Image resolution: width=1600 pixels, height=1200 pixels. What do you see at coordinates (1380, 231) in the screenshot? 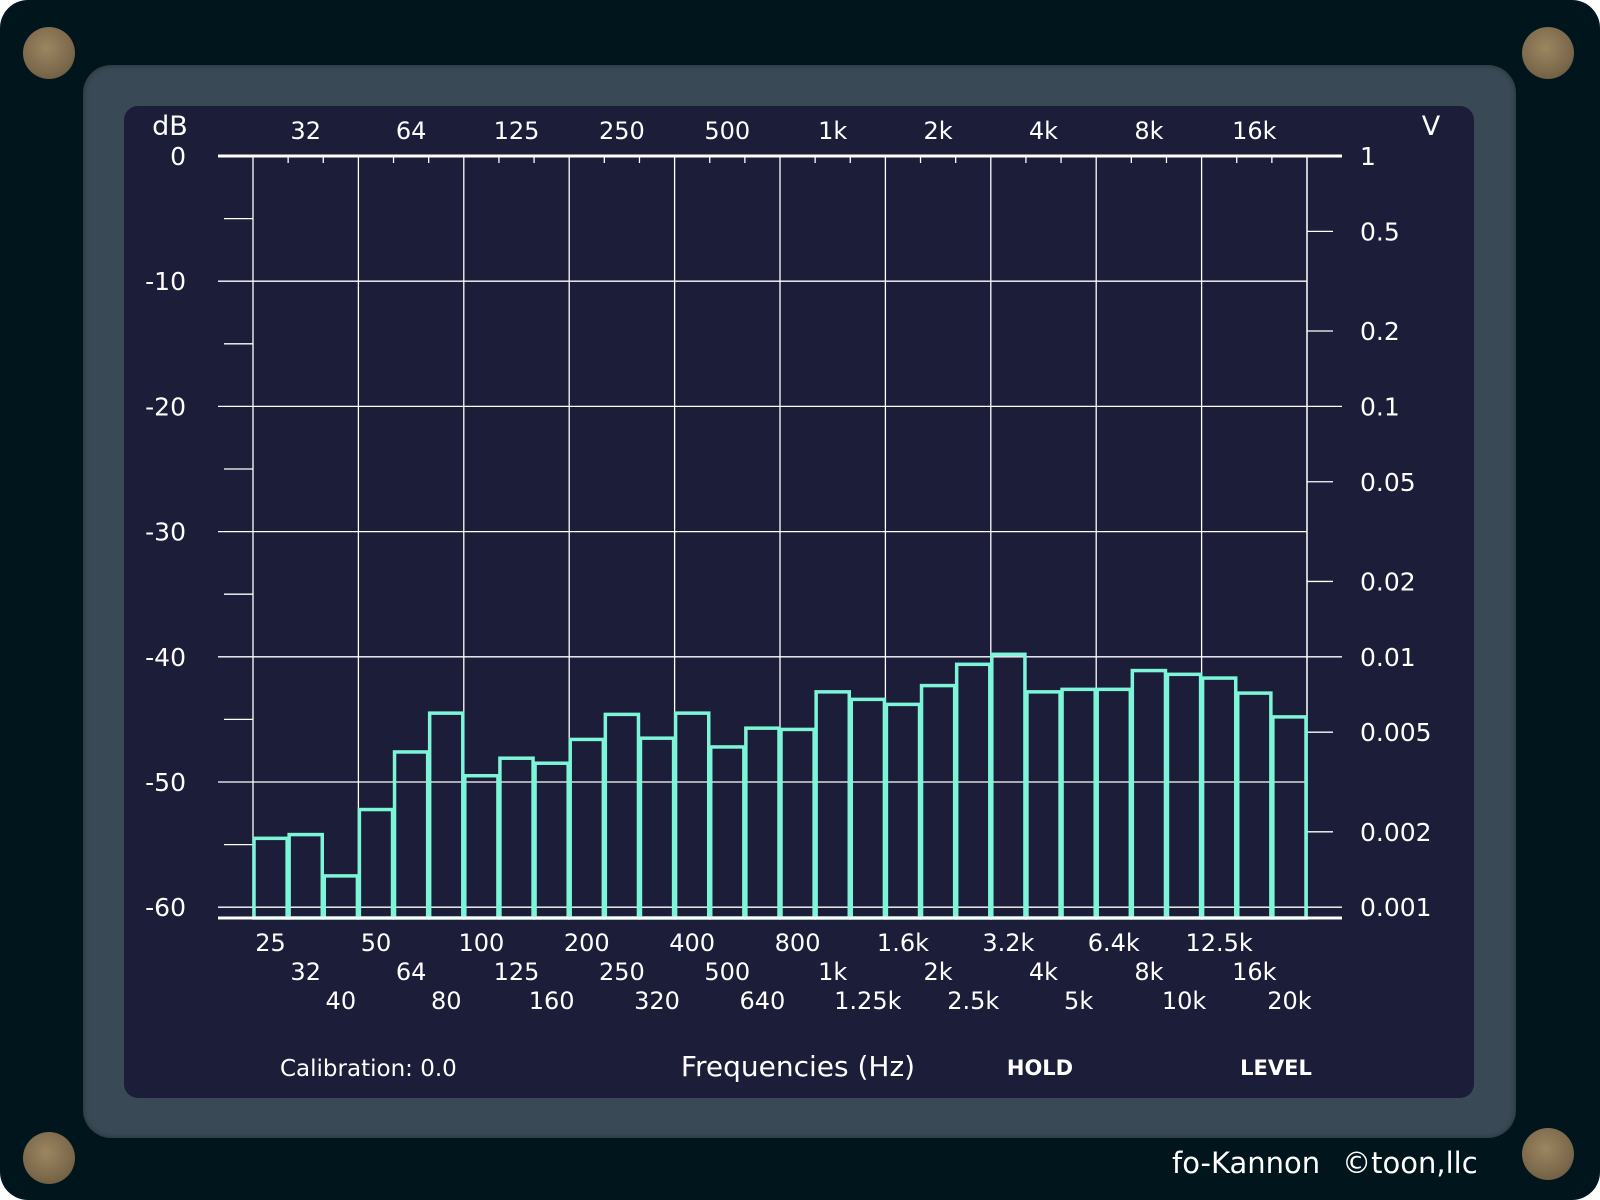
I see `y-tick-label-right: 0.5` at bounding box center [1380, 231].